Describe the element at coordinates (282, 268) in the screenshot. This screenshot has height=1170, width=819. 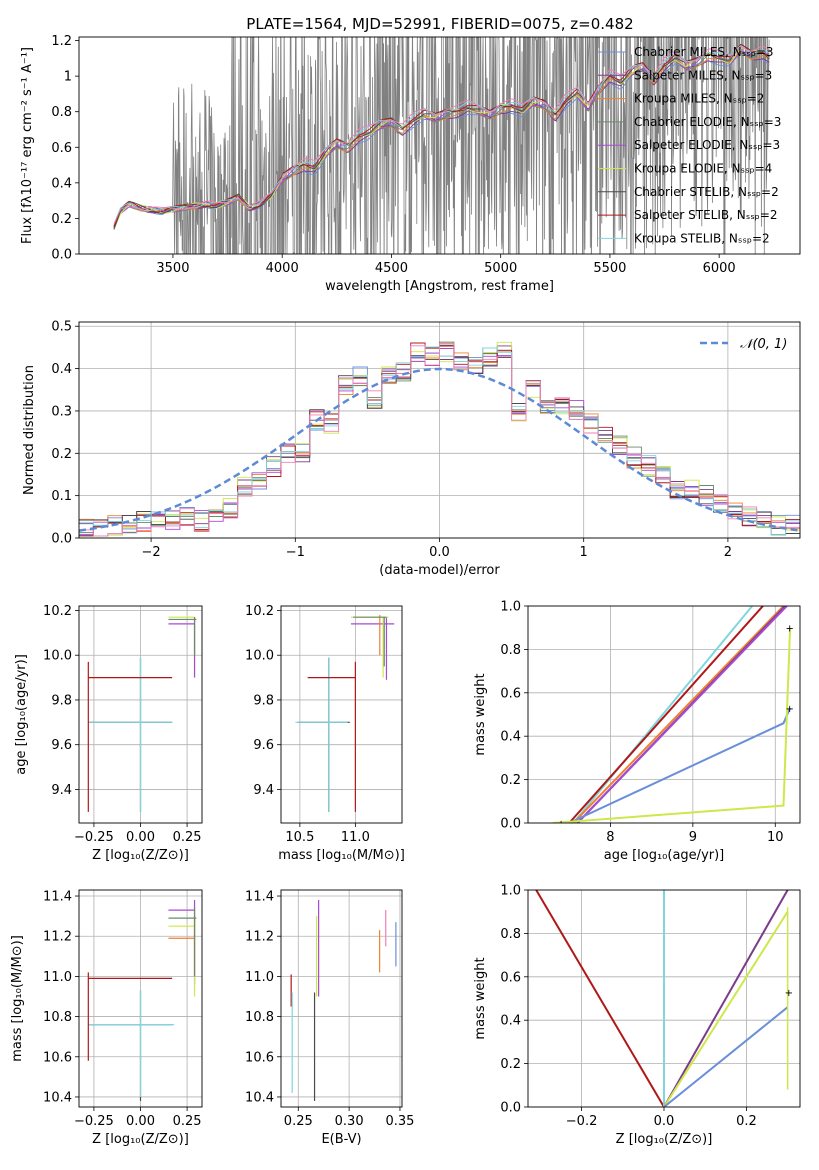
I see `x-tick-label: 4000` at that location.